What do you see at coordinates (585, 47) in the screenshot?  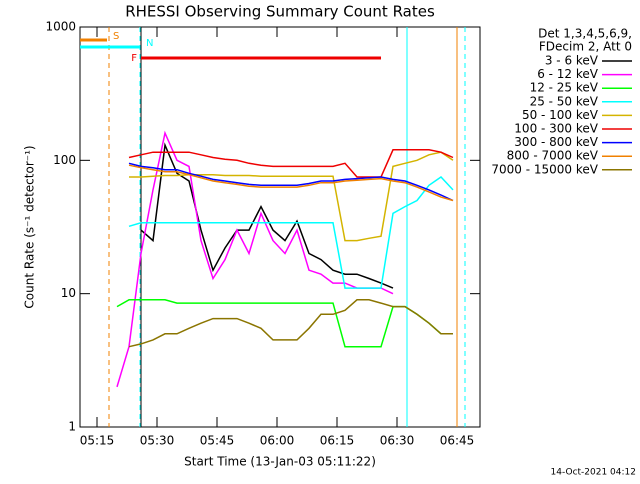 I see `legend-title: FDecim 2, Att 0` at bounding box center [585, 47].